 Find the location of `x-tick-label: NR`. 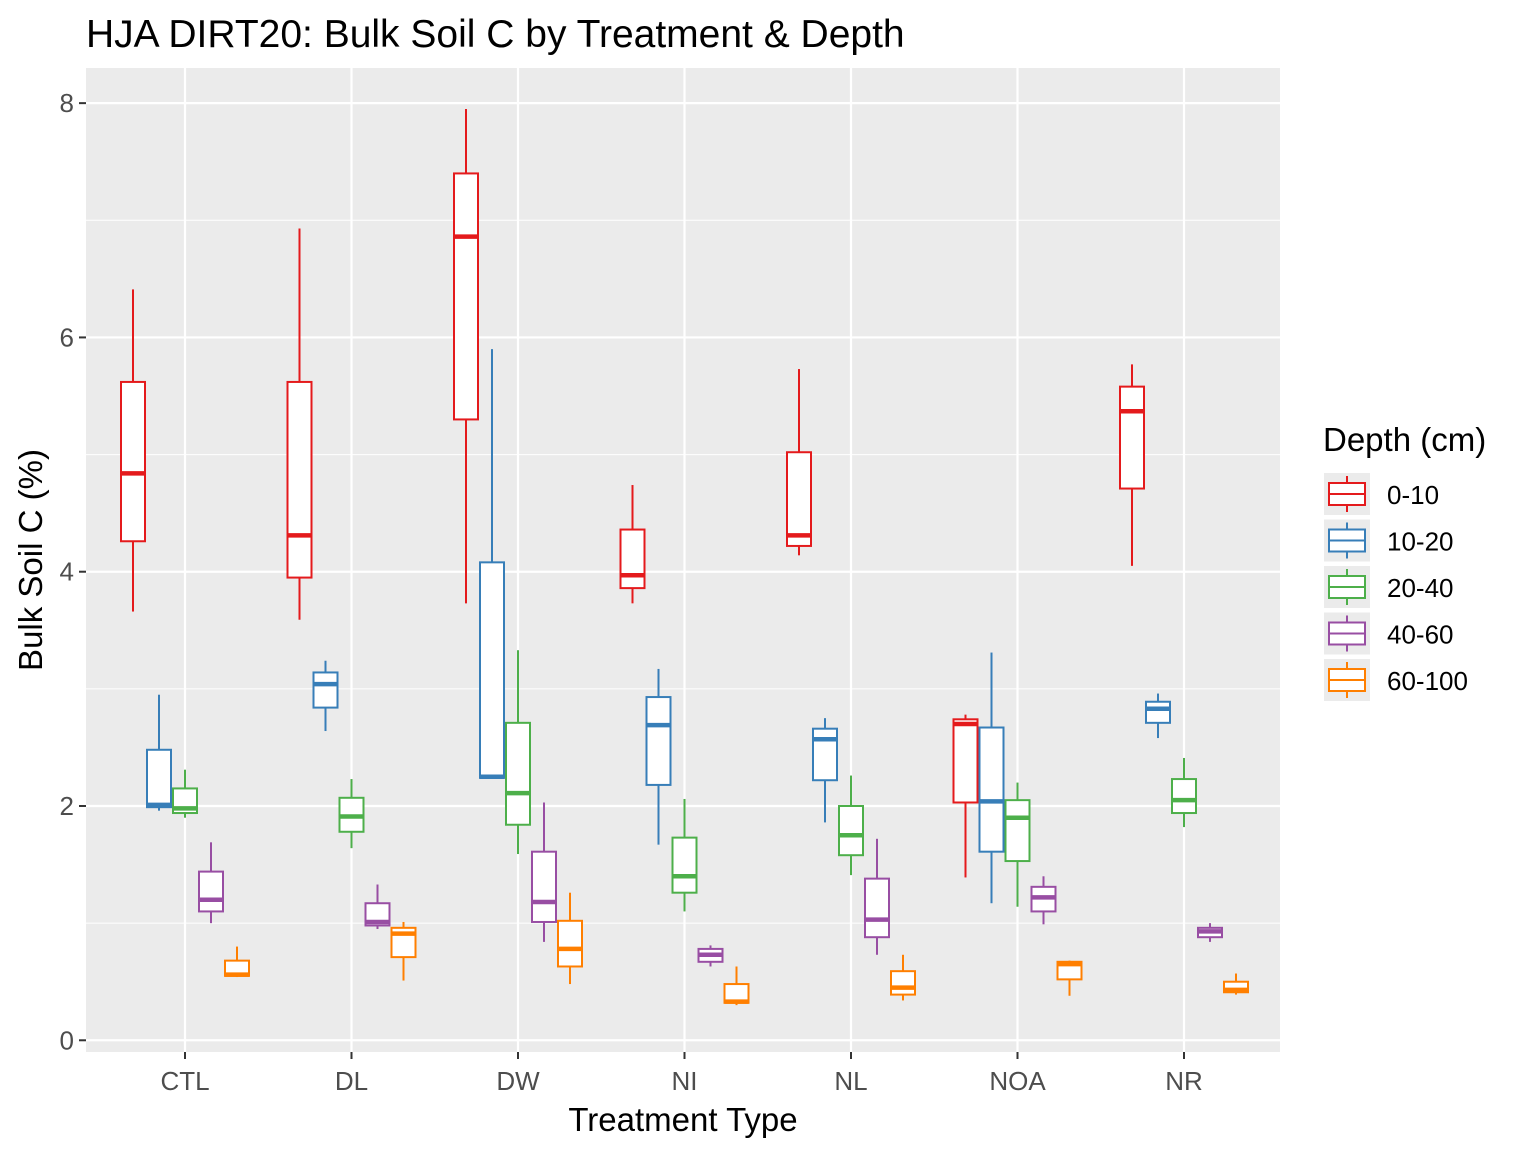

x-tick-label: NR is located at coordinates (1184, 1081).